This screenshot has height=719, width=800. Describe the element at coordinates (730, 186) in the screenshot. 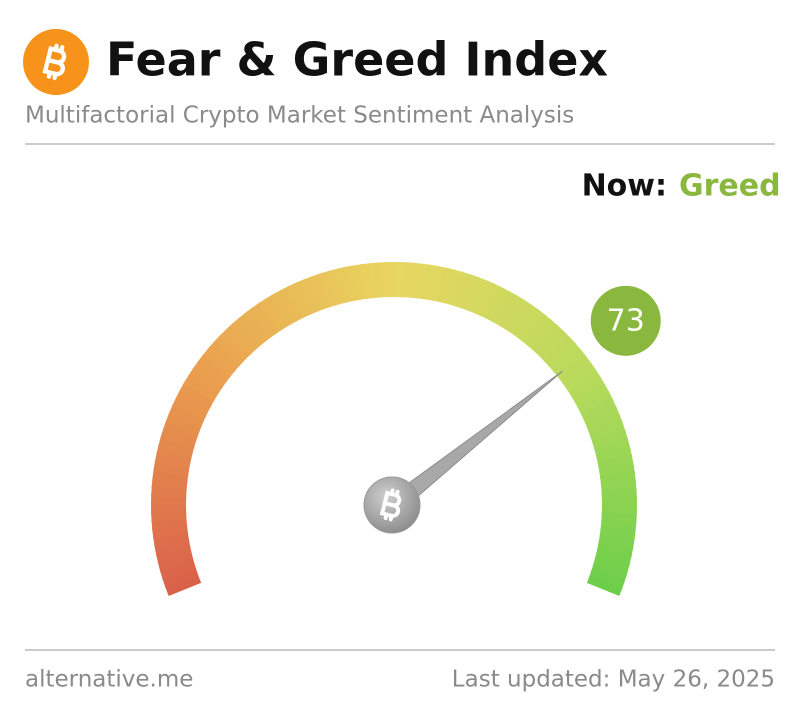

I see `classification: Greed` at that location.